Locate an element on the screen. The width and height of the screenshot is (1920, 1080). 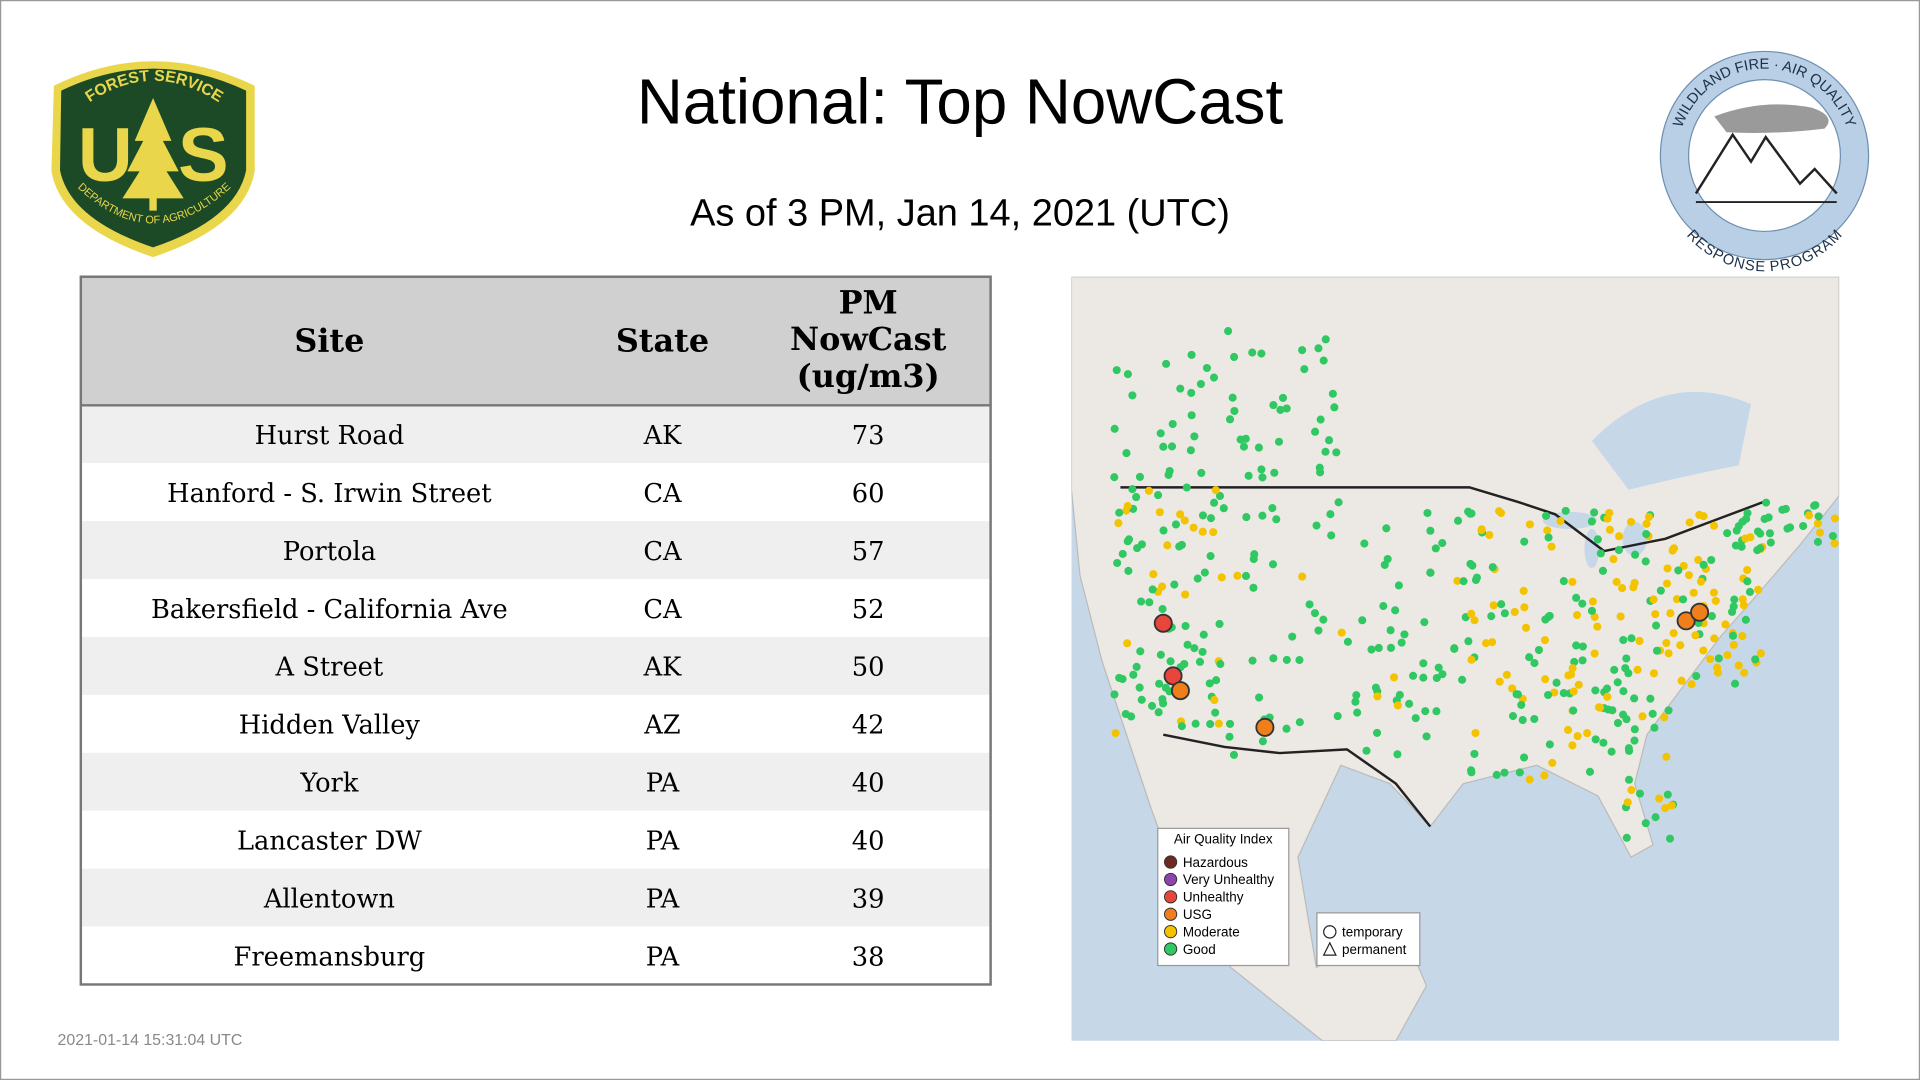
shape-label: permanent is located at coordinates (1374, 949).